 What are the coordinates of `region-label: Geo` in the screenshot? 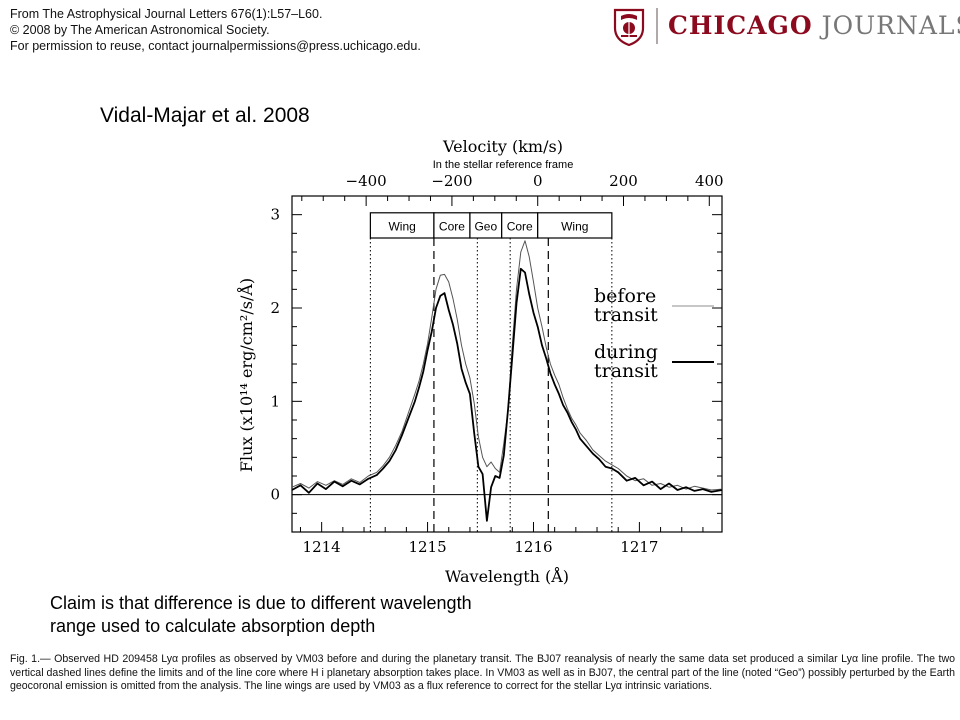 It's located at (485, 226).